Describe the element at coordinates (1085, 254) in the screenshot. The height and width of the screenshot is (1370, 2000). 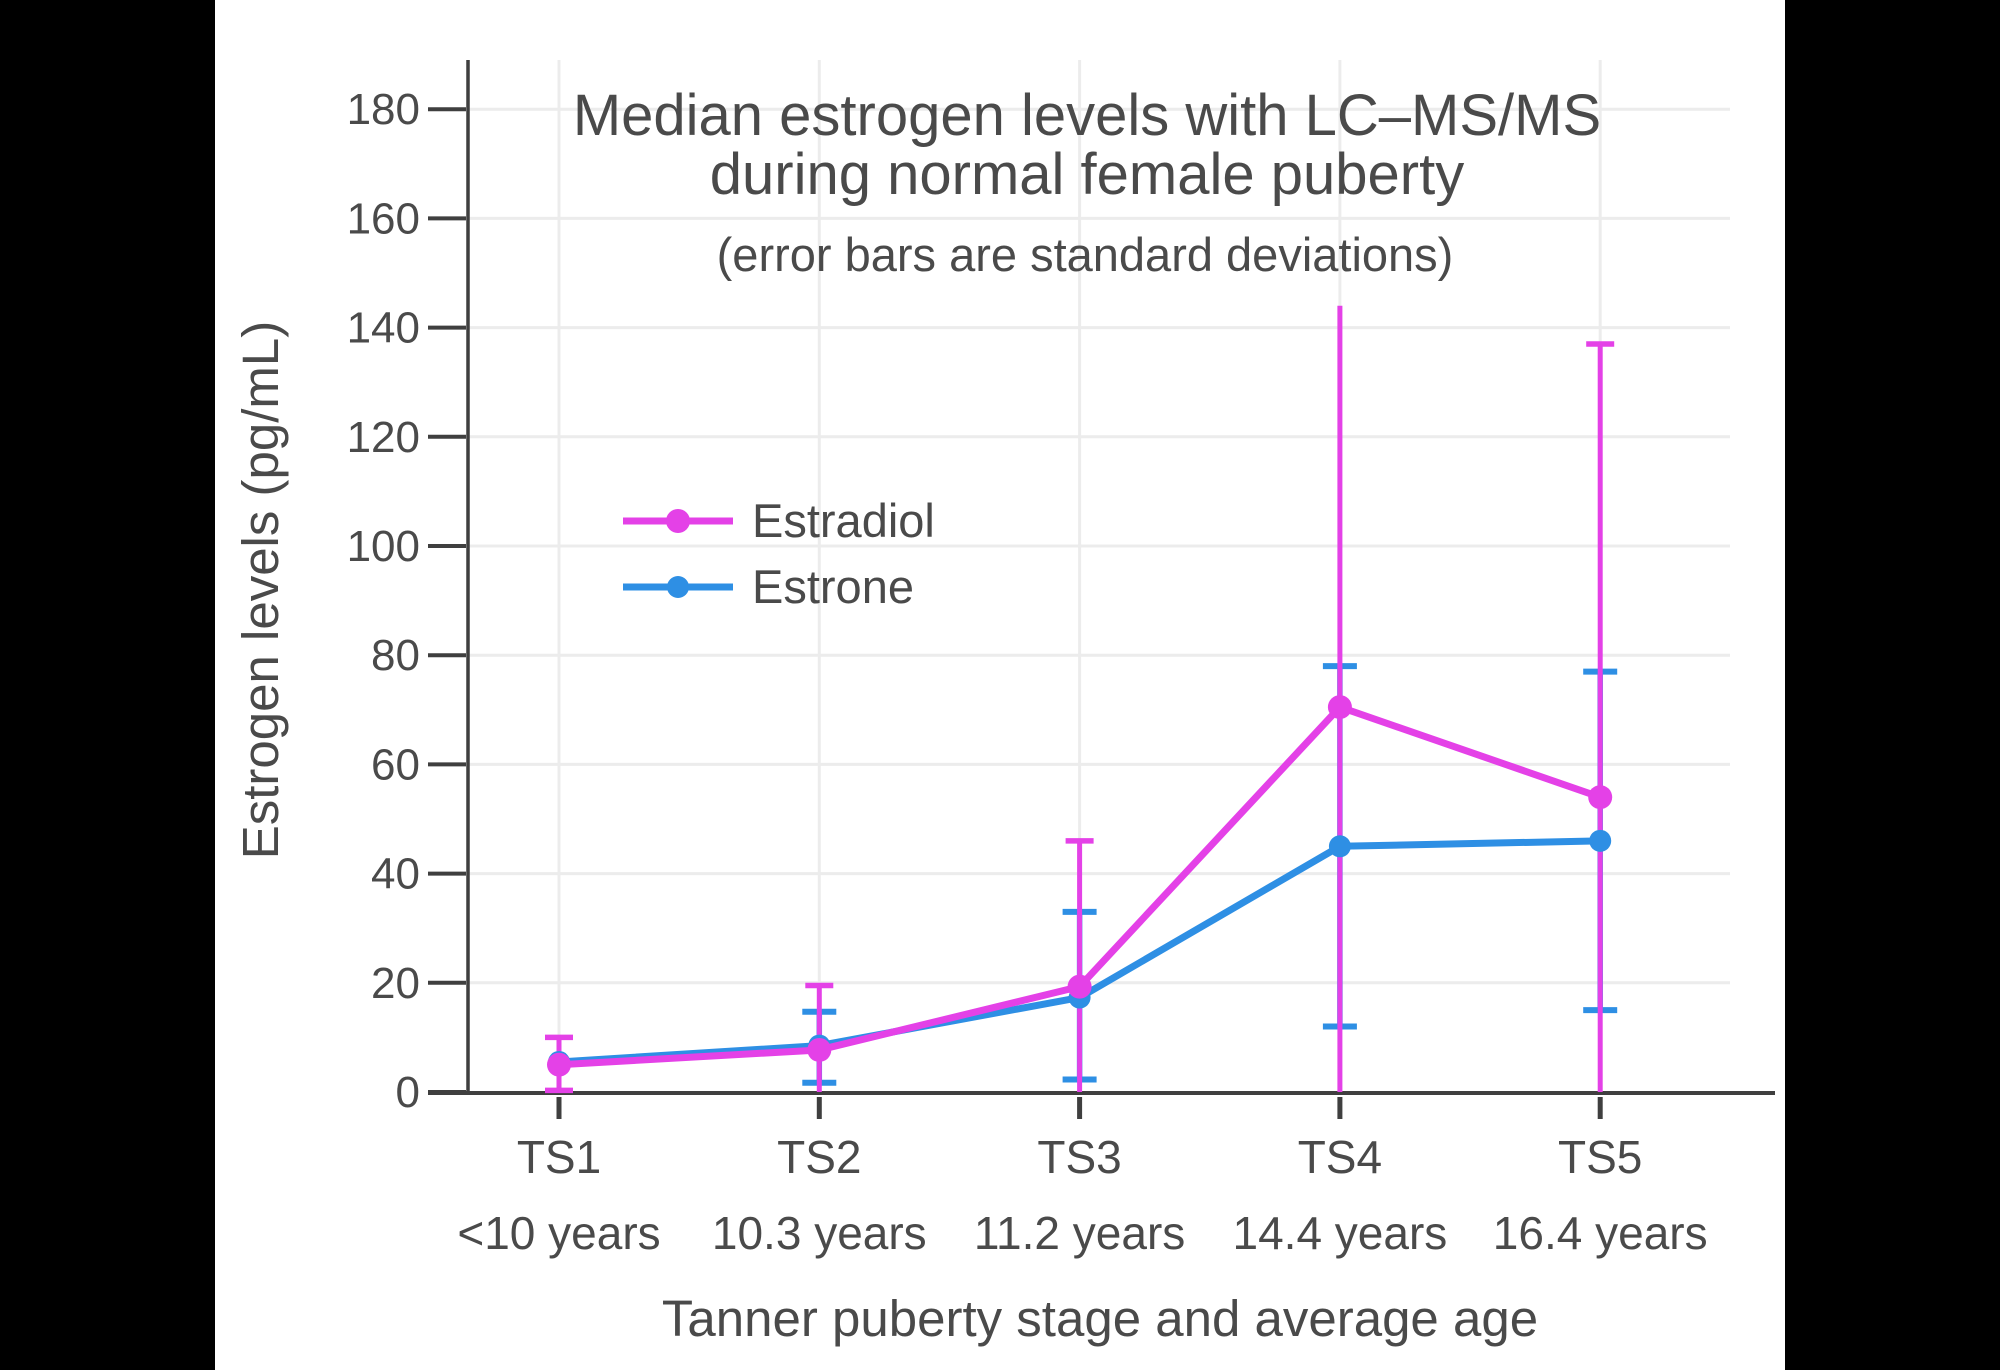
I see `chart-subtitle: (error bars are standard deviations)` at that location.